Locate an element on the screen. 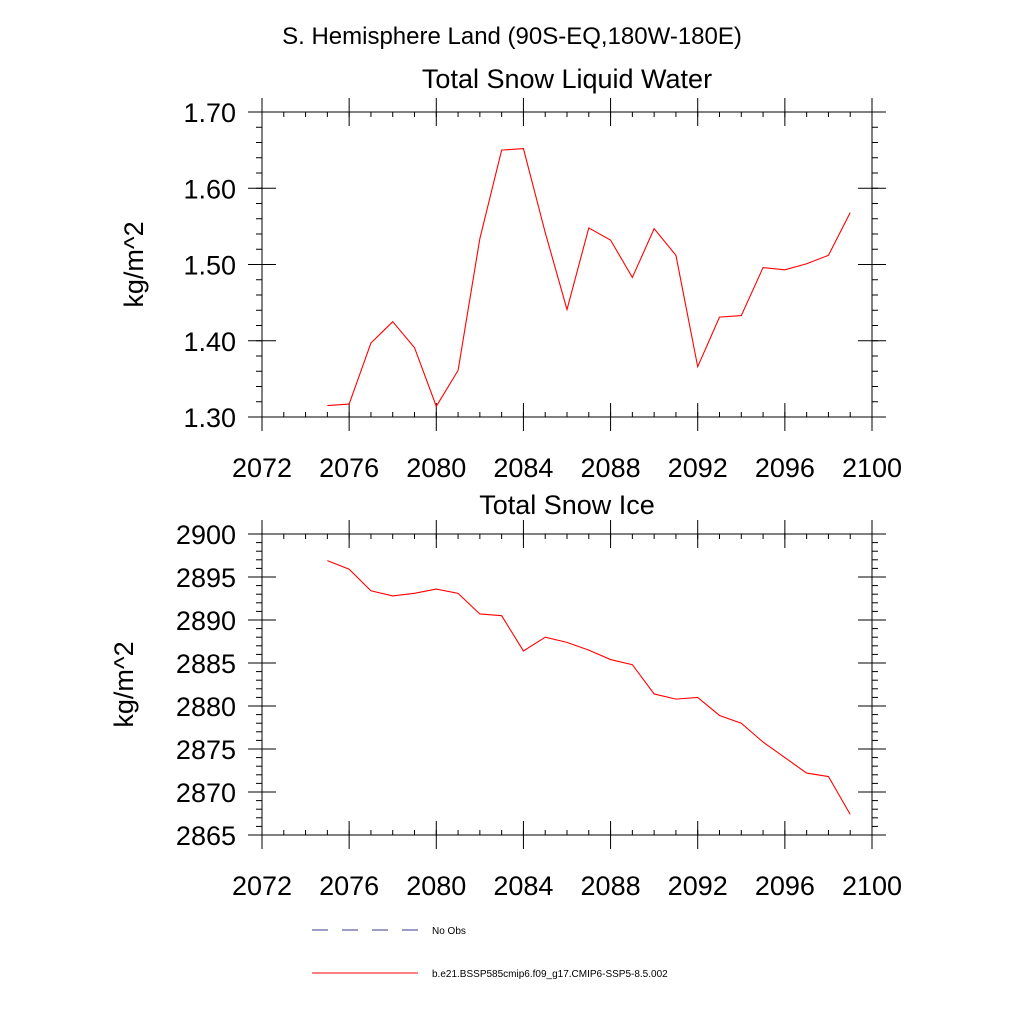 The width and height of the screenshot is (1024, 1024). y-tick-label: 2870 is located at coordinates (206, 793).